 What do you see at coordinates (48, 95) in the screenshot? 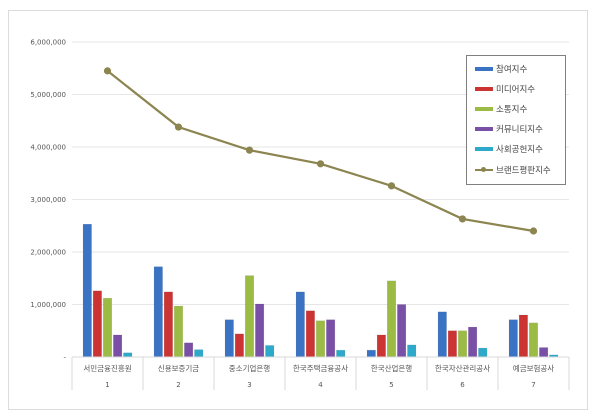
I see `y-tick-label: 5,000,000` at bounding box center [48, 95].